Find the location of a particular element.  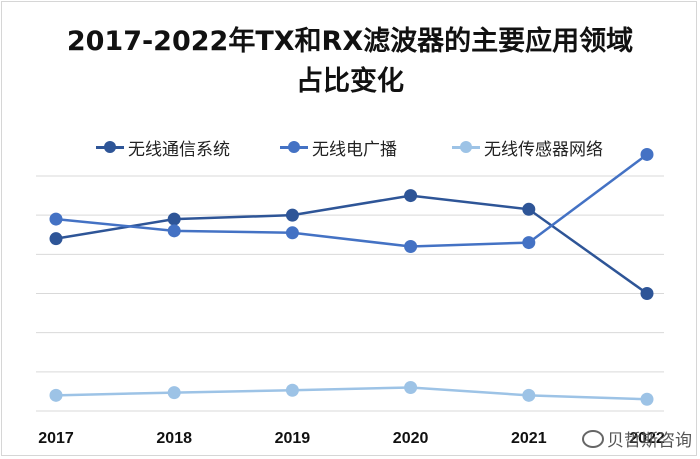

x-tick-label: 2021 is located at coordinates (529, 438).